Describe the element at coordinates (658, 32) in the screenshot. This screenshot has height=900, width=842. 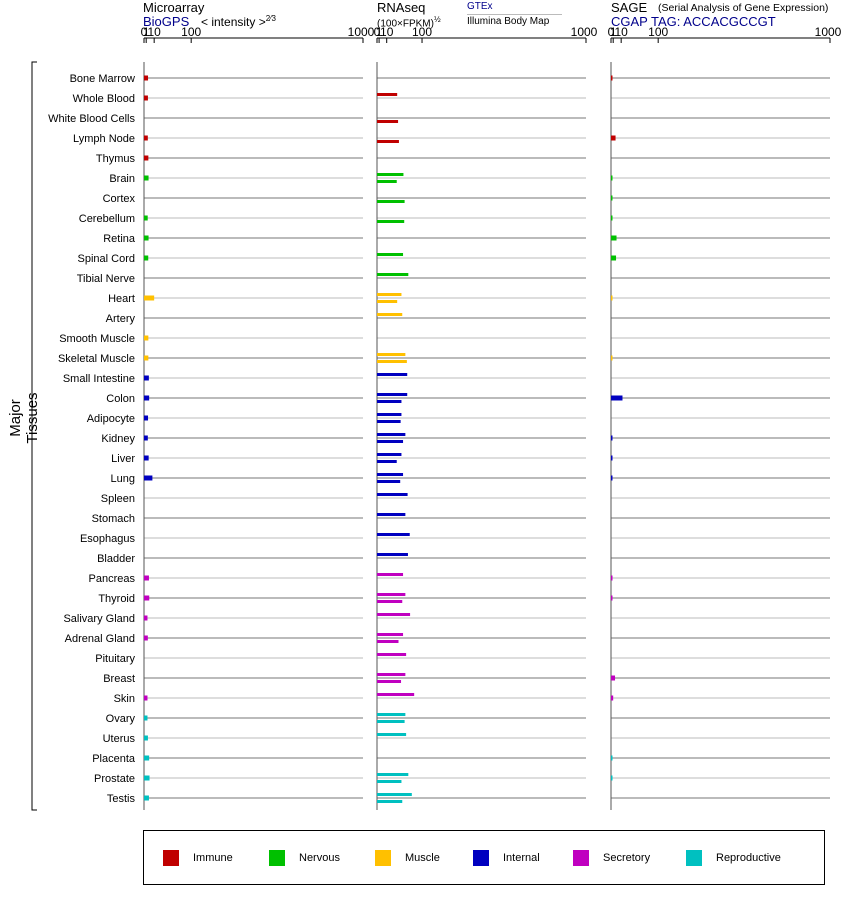
I see `sage-tick-label: 100` at that location.